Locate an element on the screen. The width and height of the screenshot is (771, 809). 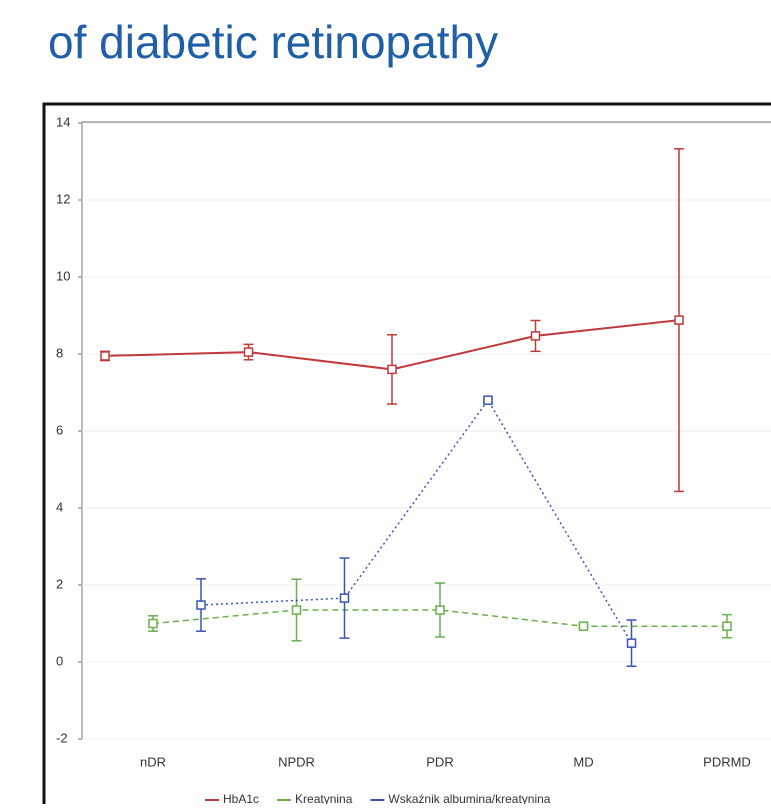
y-tick-label: 2 is located at coordinates (59, 583).